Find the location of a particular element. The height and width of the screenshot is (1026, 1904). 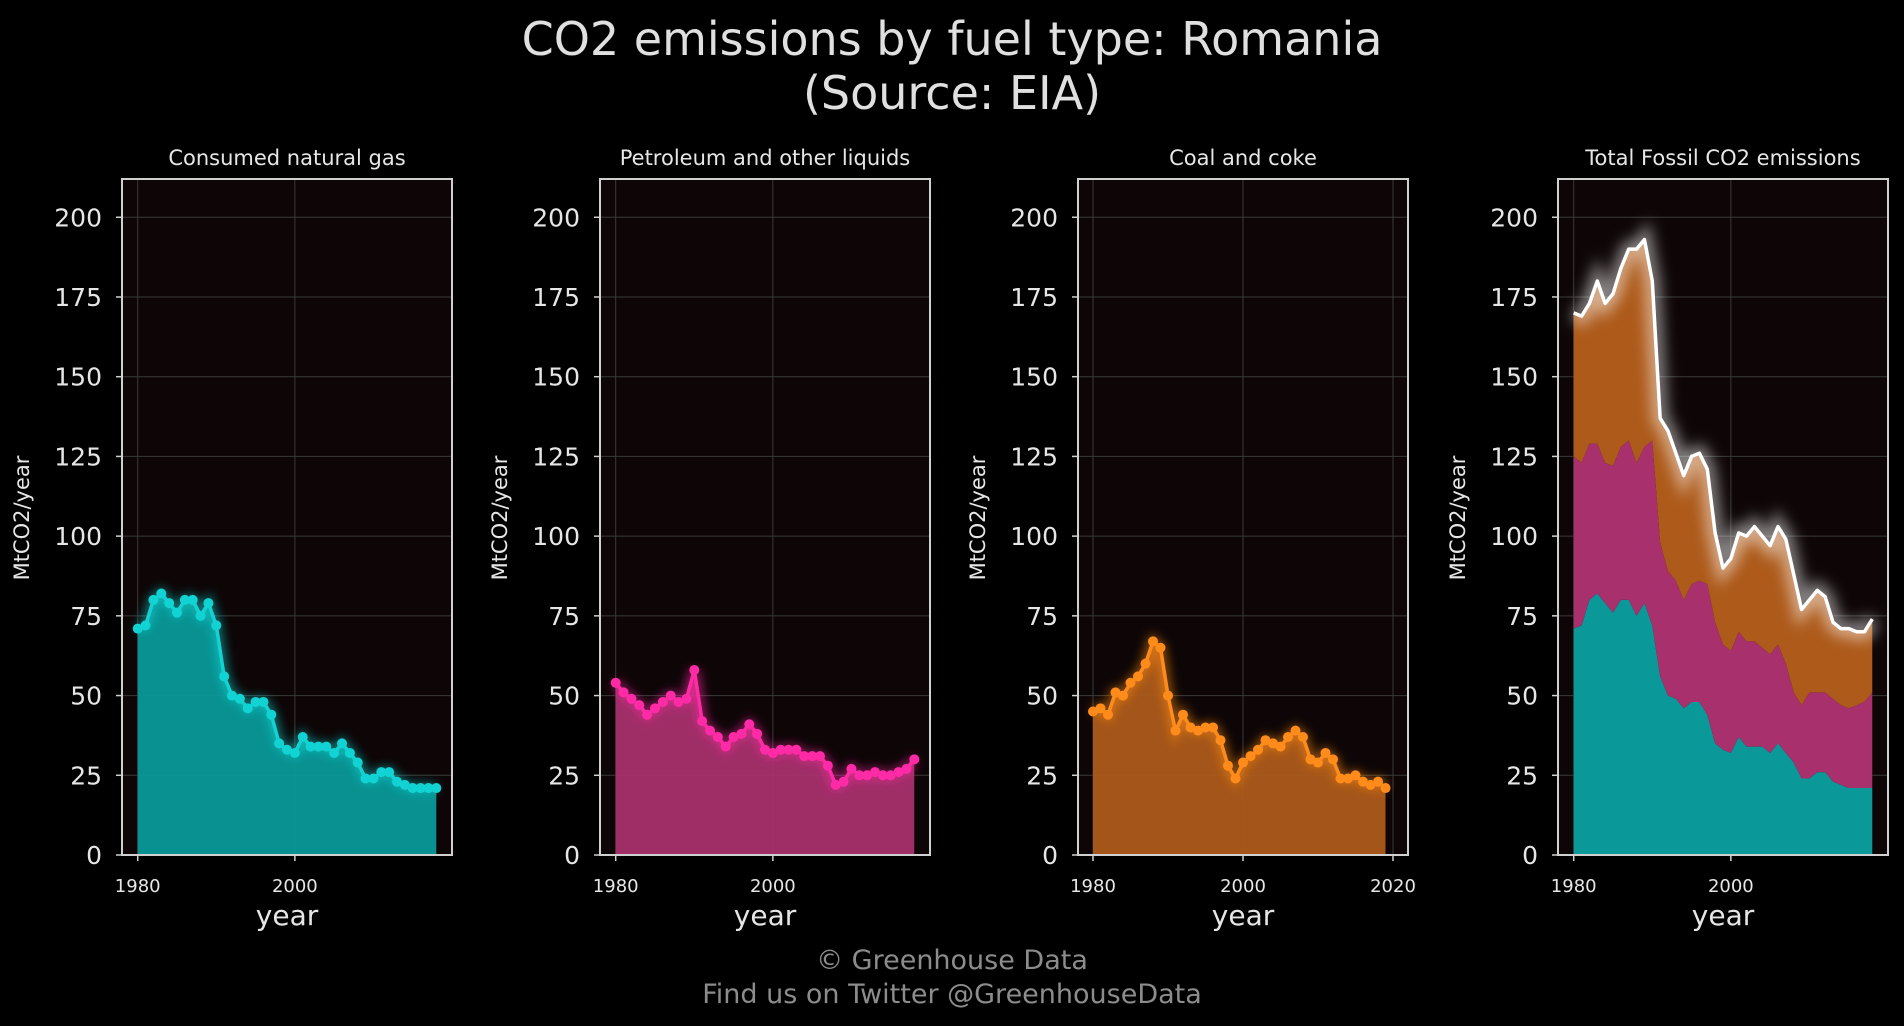

chart-title-line2: (Source: EIA) is located at coordinates (952, 93).